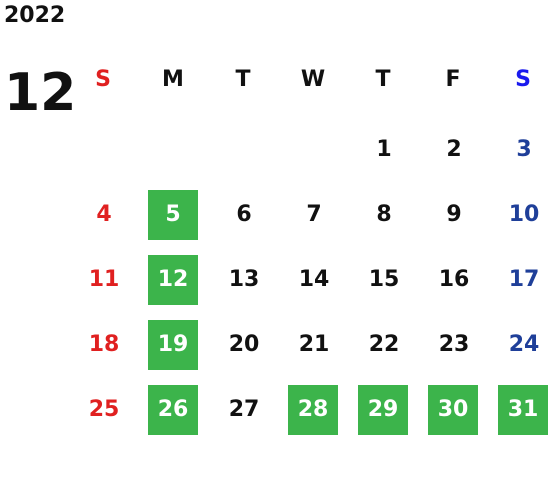 This screenshot has height=503, width=548. What do you see at coordinates (384, 149) in the screenshot?
I see `day: 1` at bounding box center [384, 149].